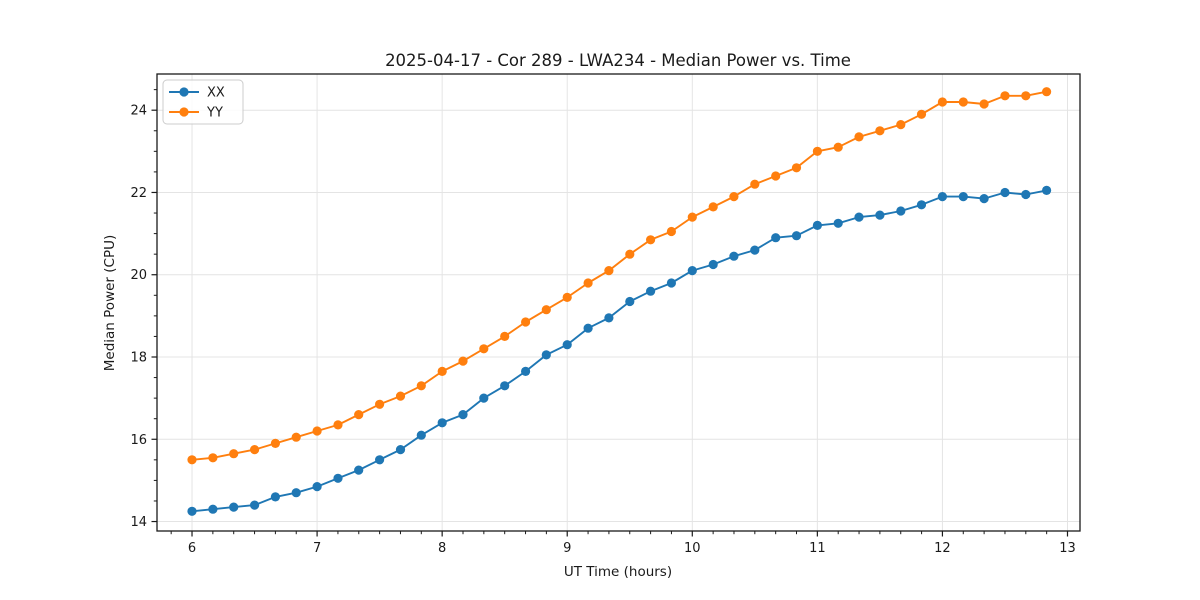 Image resolution: width=1200 pixels, height=600 pixels. What do you see at coordinates (138, 193) in the screenshot?
I see `y-tick-label: 22` at bounding box center [138, 193].